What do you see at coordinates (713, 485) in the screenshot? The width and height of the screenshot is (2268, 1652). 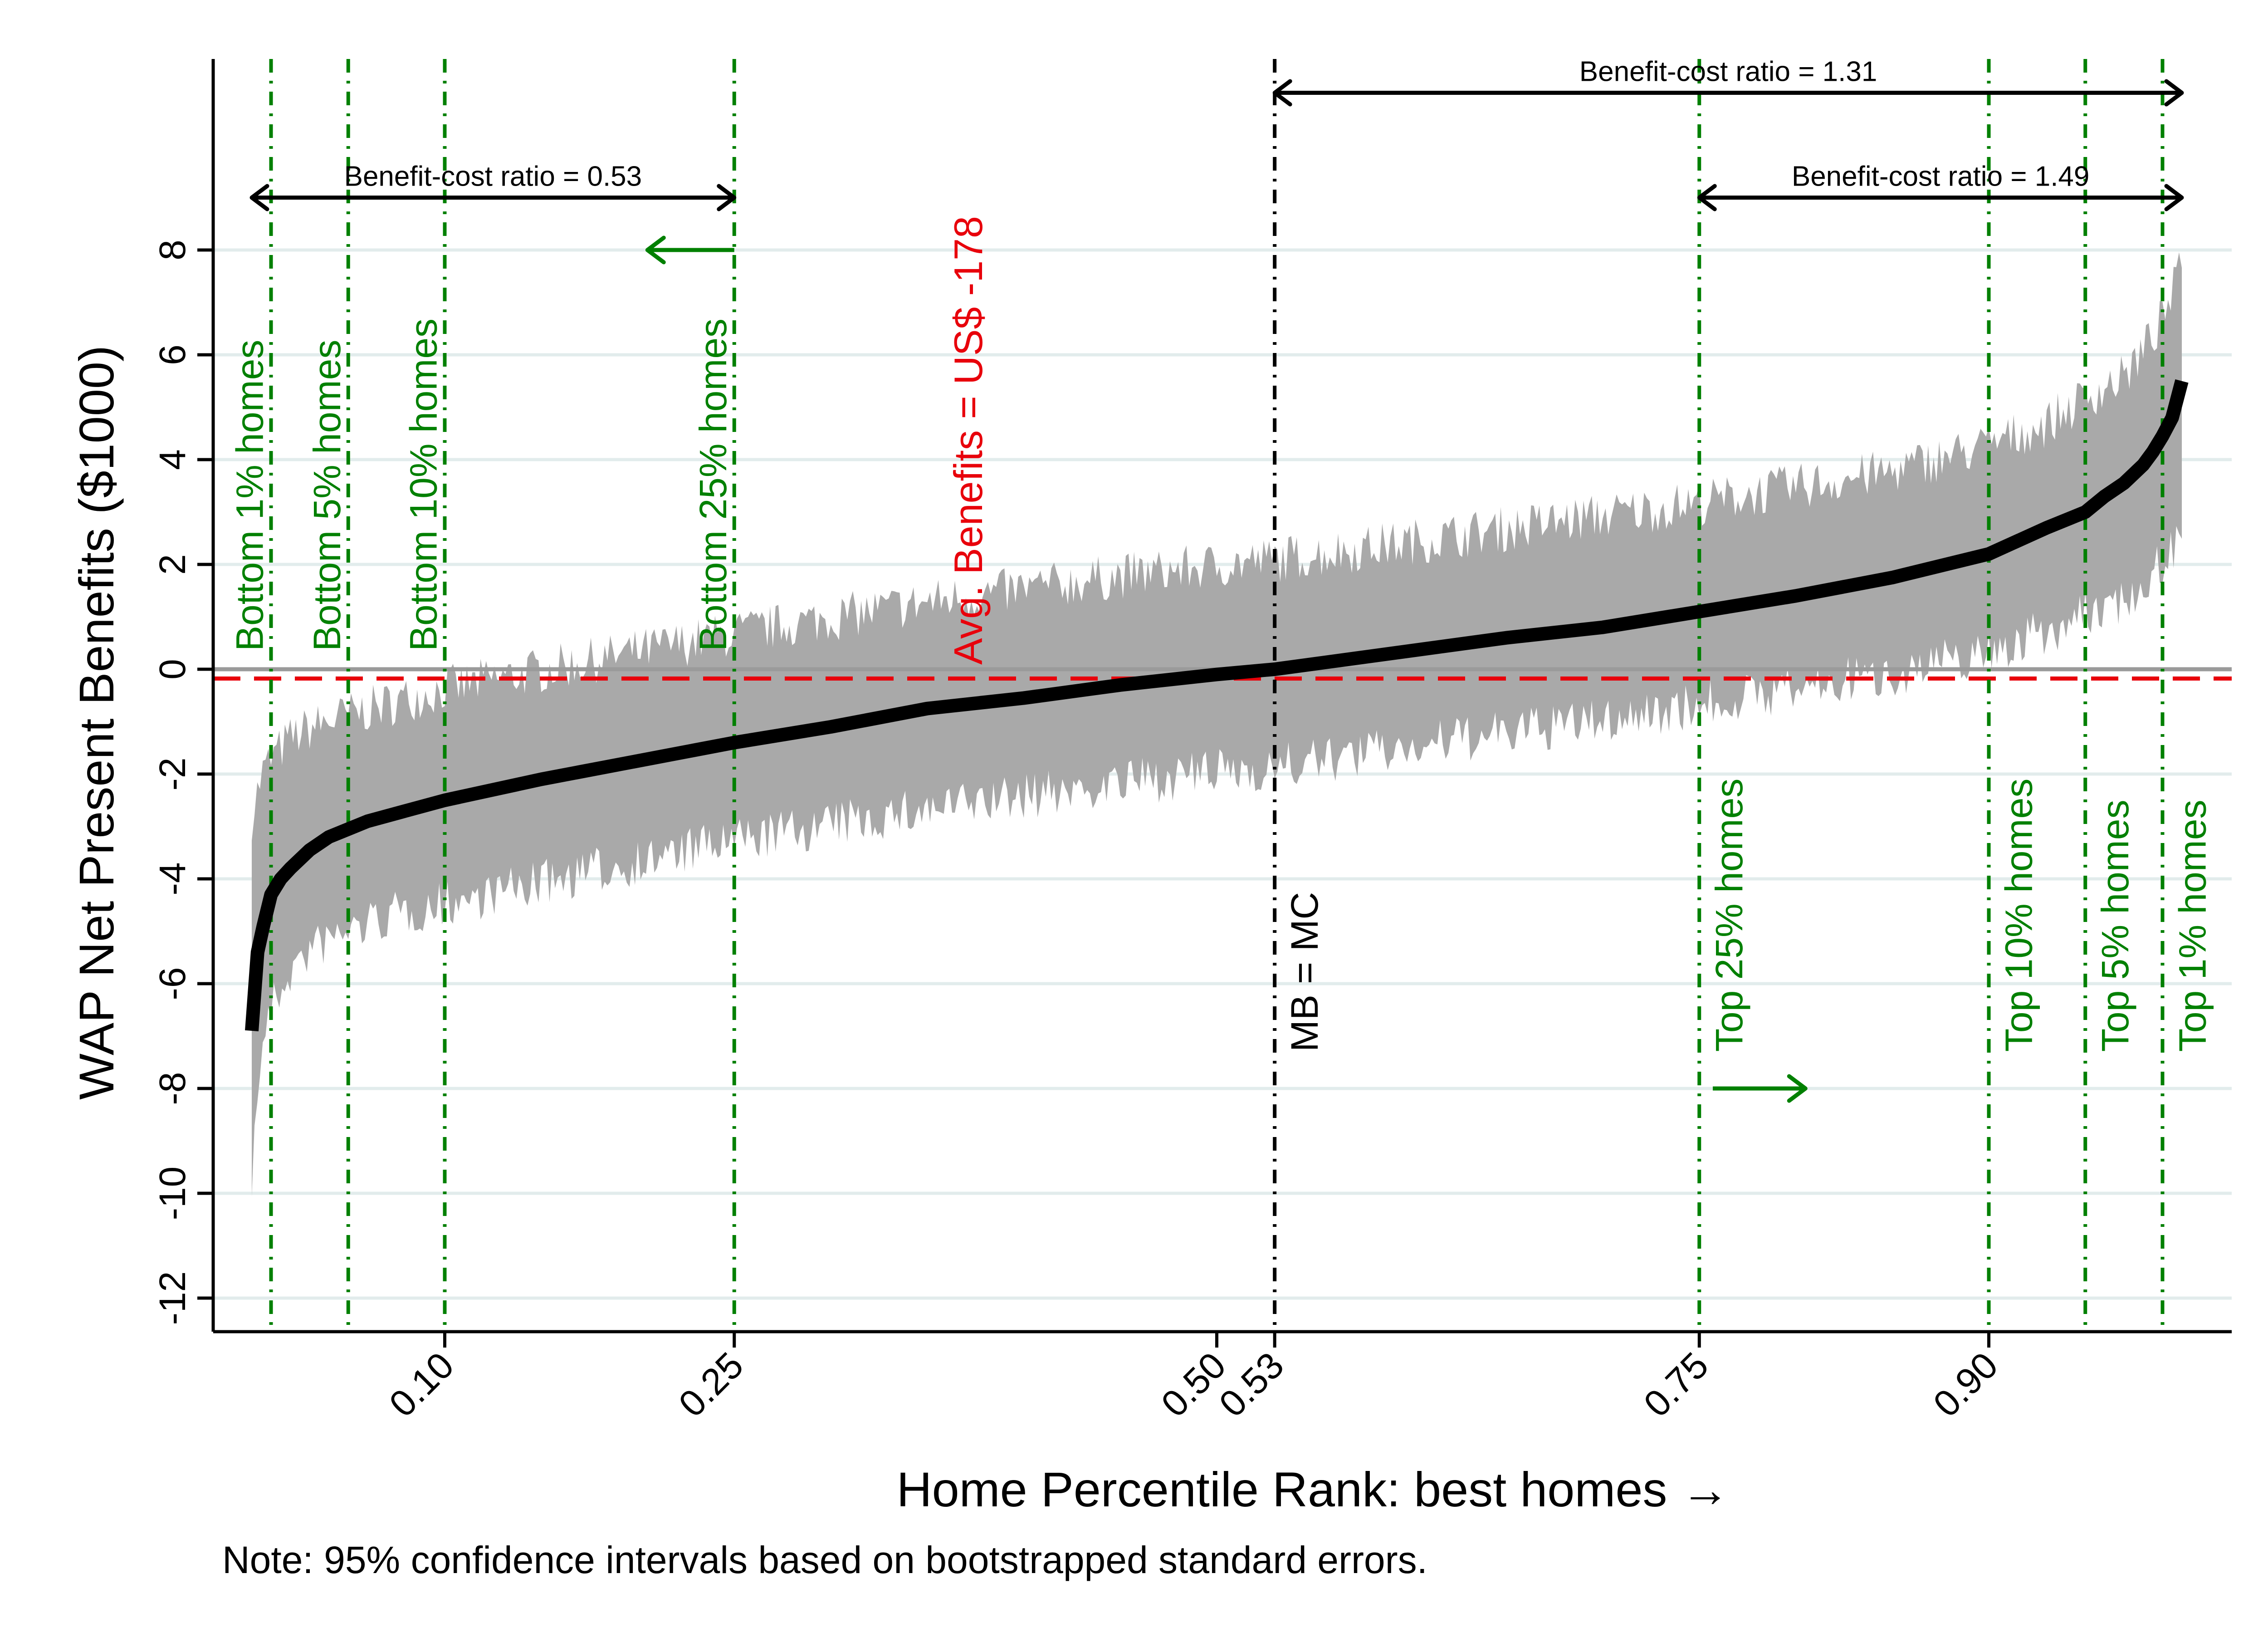 I see `vline-label: Bottom 25% homes` at bounding box center [713, 485].